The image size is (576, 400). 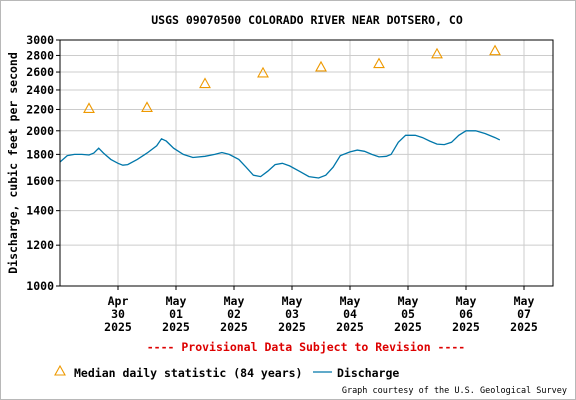 I want to click on x-tick-label: 02, so click(x=234, y=314).